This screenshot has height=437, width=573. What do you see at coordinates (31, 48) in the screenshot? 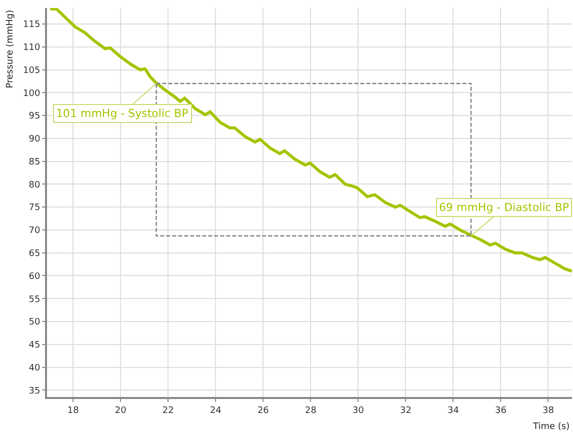
I see `y-tick-label: 110` at bounding box center [31, 48].